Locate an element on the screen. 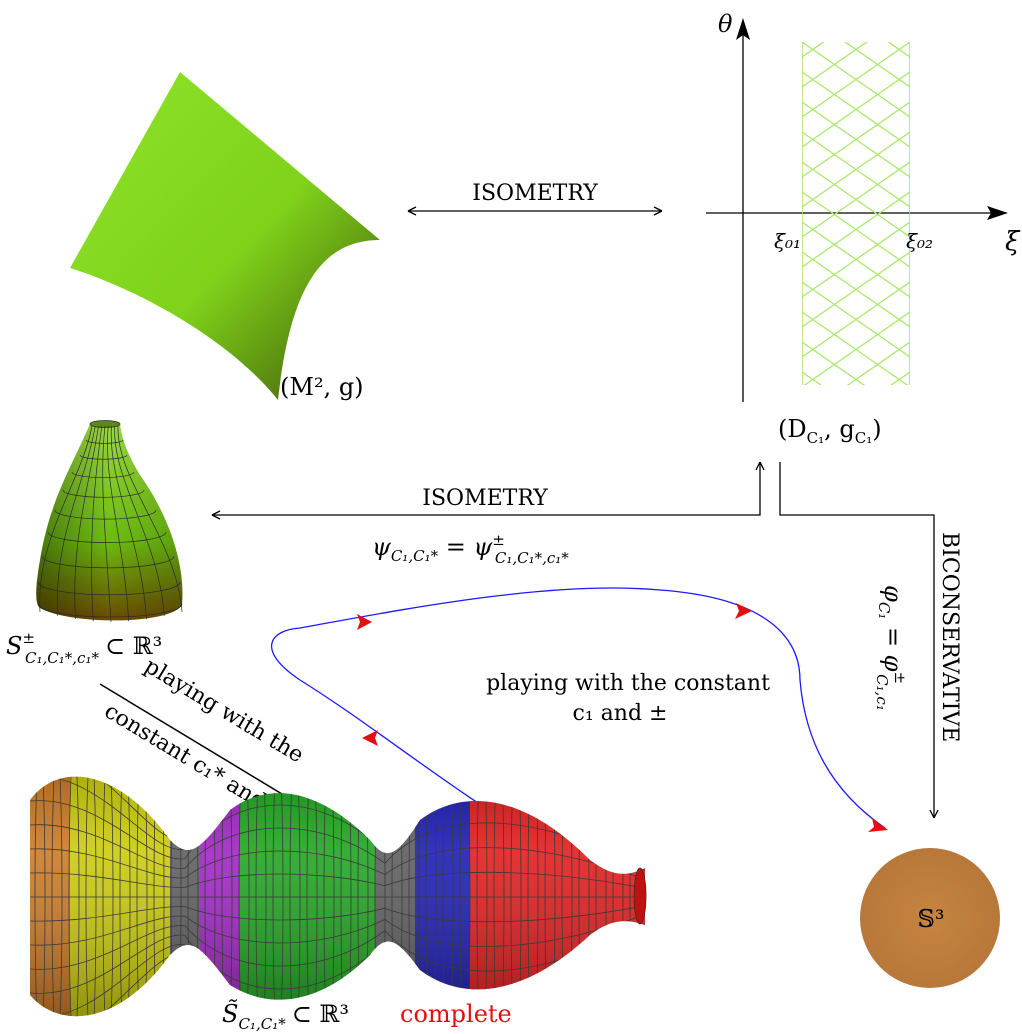  label-xi02: ξ₀₂ is located at coordinates (919, 241).